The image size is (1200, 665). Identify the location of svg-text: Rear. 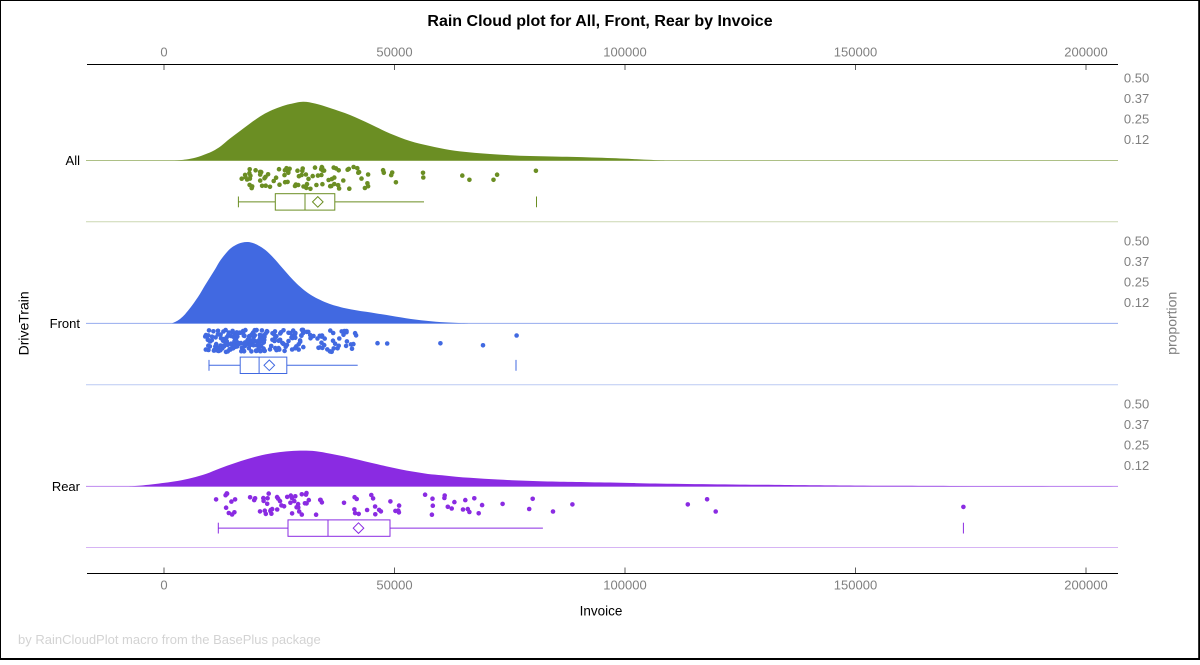
(66, 486).